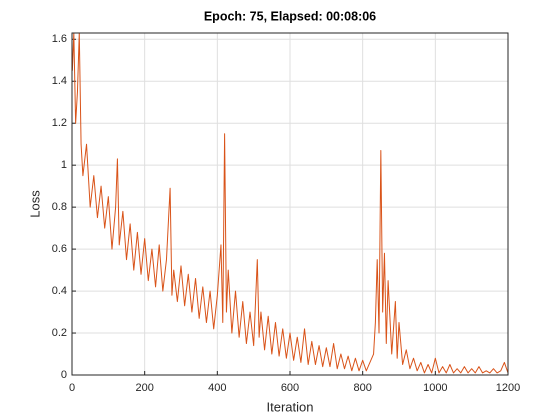  What do you see at coordinates (72, 388) in the screenshot?
I see `x-tick-label: 0` at bounding box center [72, 388].